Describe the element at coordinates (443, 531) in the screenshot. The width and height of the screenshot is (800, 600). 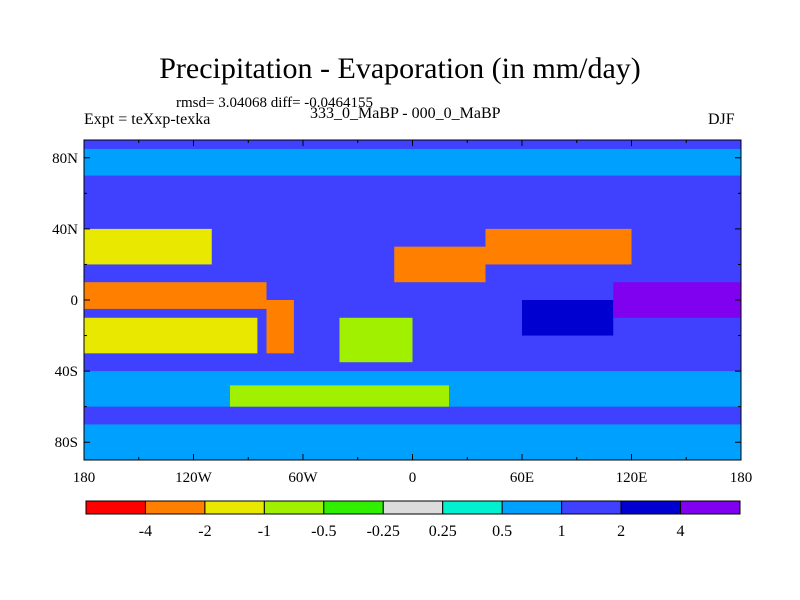
I see `colorbar-label: 0.25` at that location.